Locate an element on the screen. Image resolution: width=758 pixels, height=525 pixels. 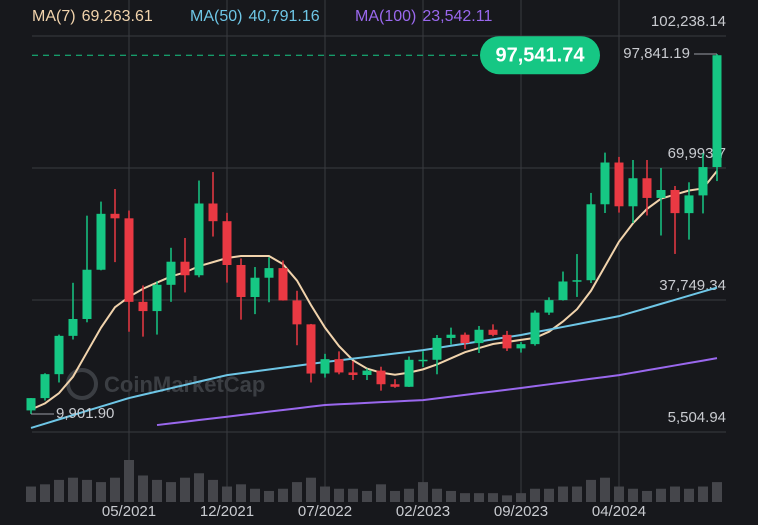
legend-value: 40,791.16 is located at coordinates (283, 16).